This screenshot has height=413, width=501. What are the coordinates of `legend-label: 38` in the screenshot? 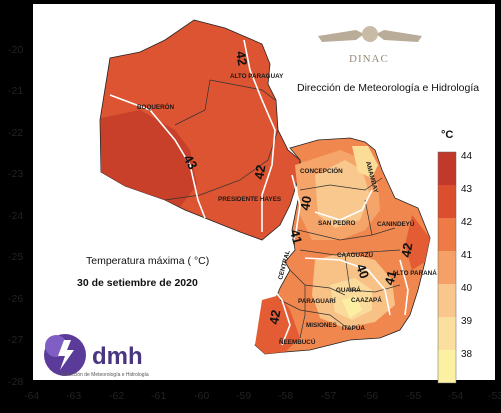 It's located at (467, 354).